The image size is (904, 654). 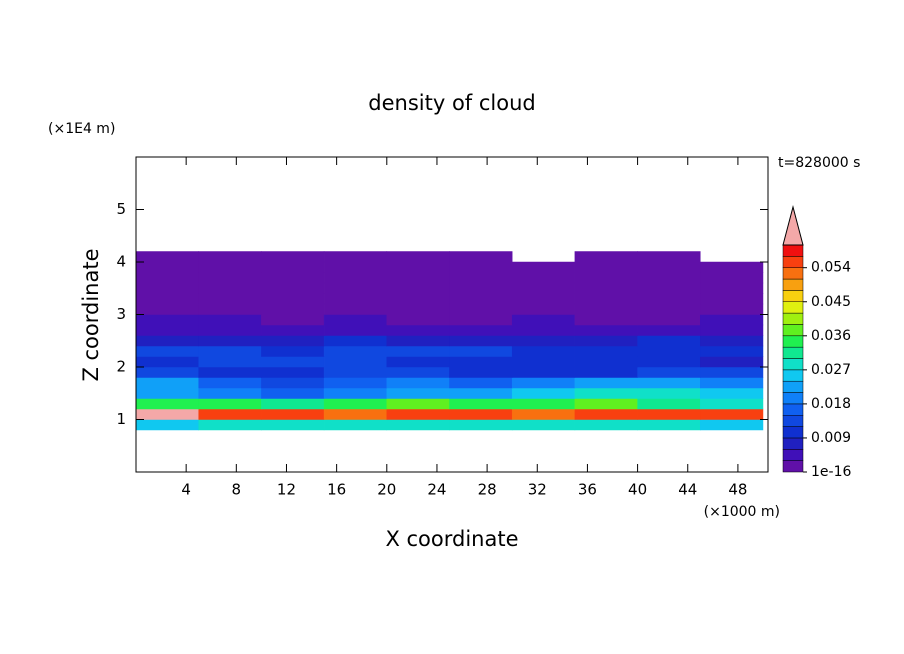 What do you see at coordinates (121, 262) in the screenshot?
I see `y-tick-label: 4` at bounding box center [121, 262].